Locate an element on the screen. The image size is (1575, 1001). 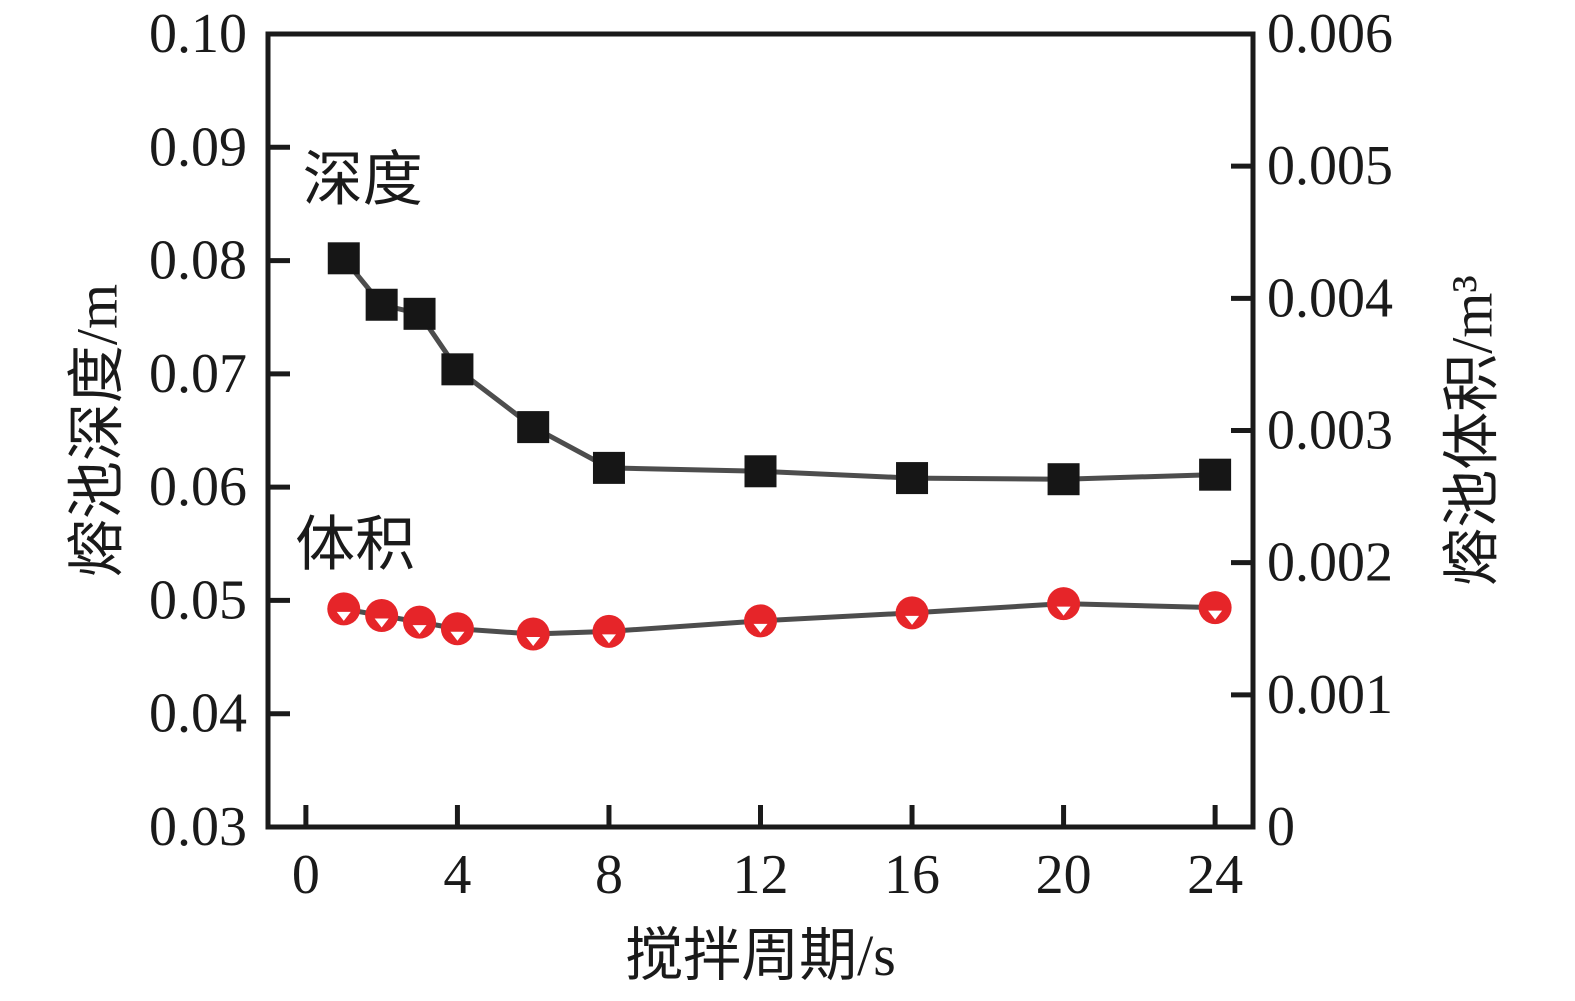
x-tick-label: 4 is located at coordinates (457, 875).